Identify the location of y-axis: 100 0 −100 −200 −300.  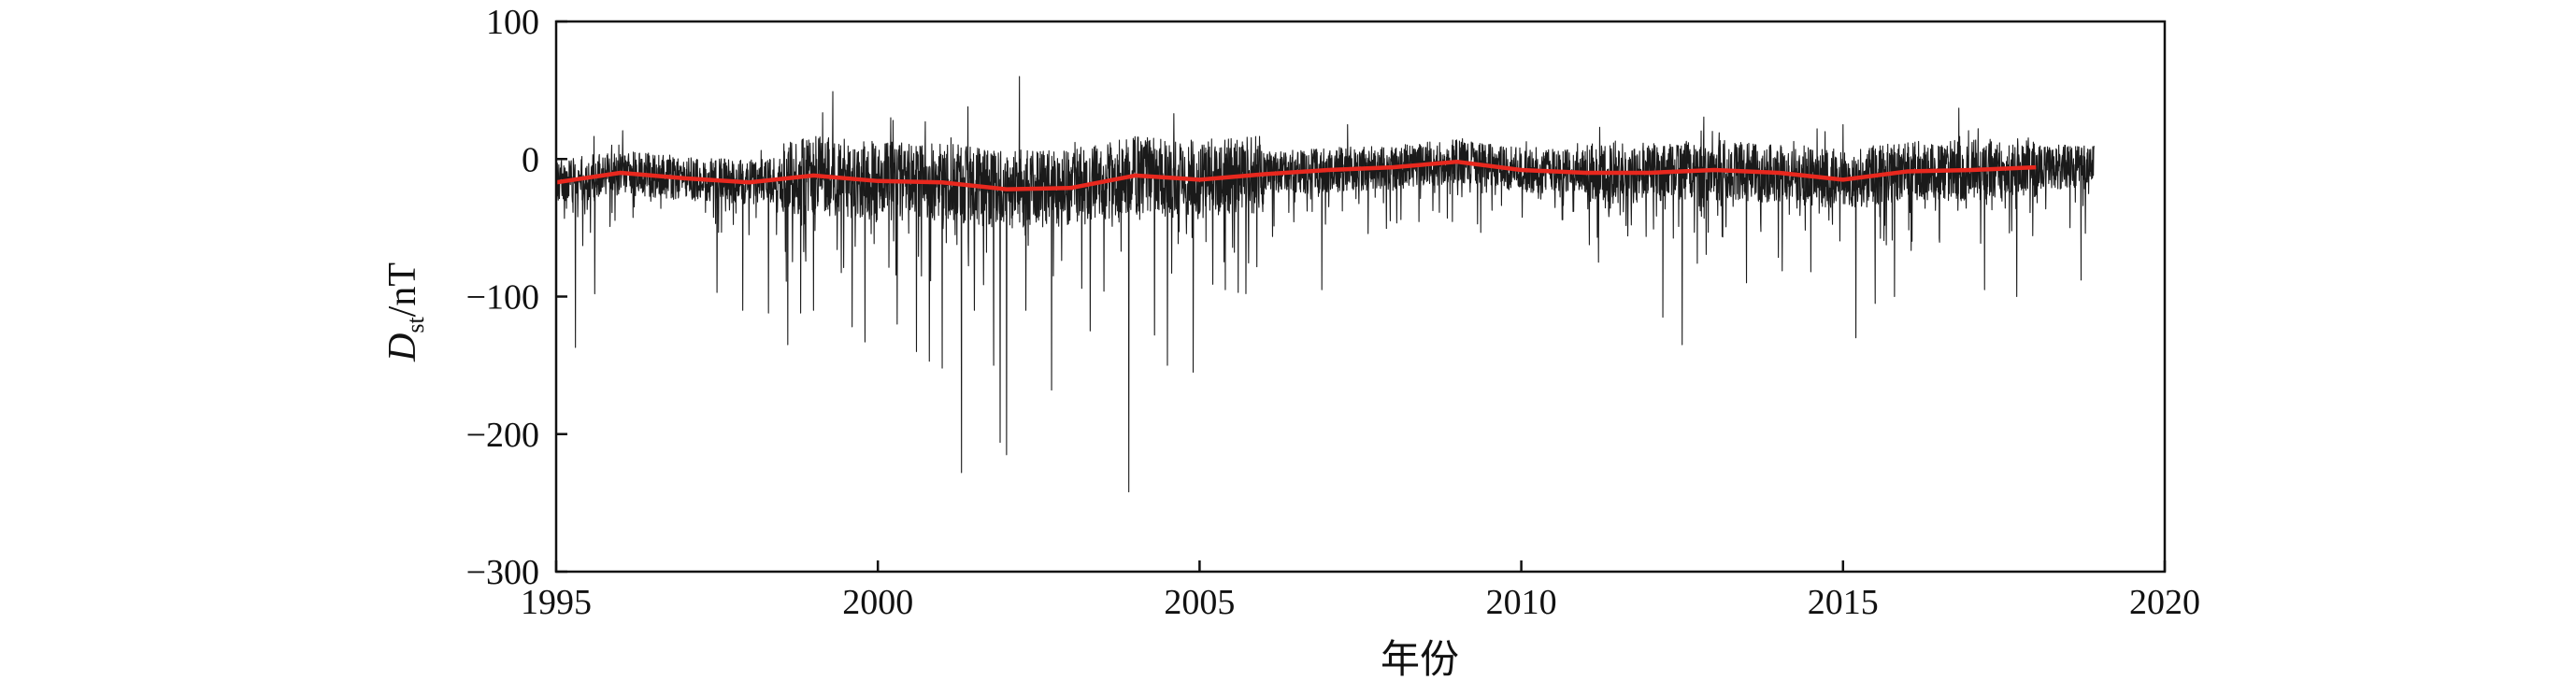
(516, 297).